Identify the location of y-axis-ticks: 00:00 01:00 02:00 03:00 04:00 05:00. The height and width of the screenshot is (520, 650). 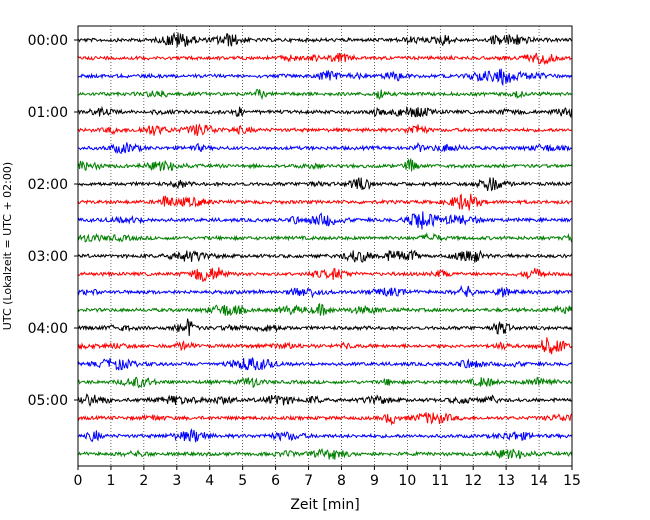
(53, 221).